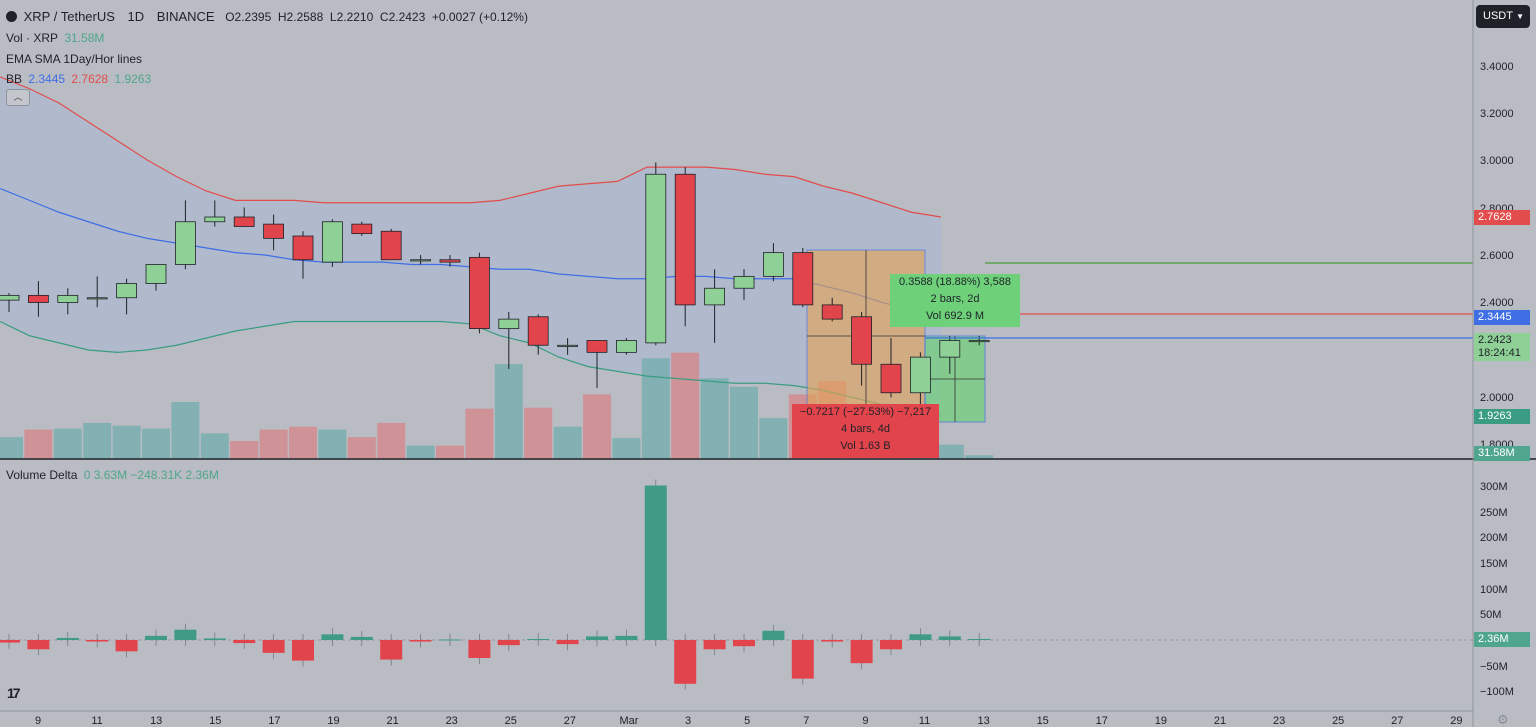  Describe the element at coordinates (806, 721) in the screenshot. I see `time-tick-label: 7` at that location.